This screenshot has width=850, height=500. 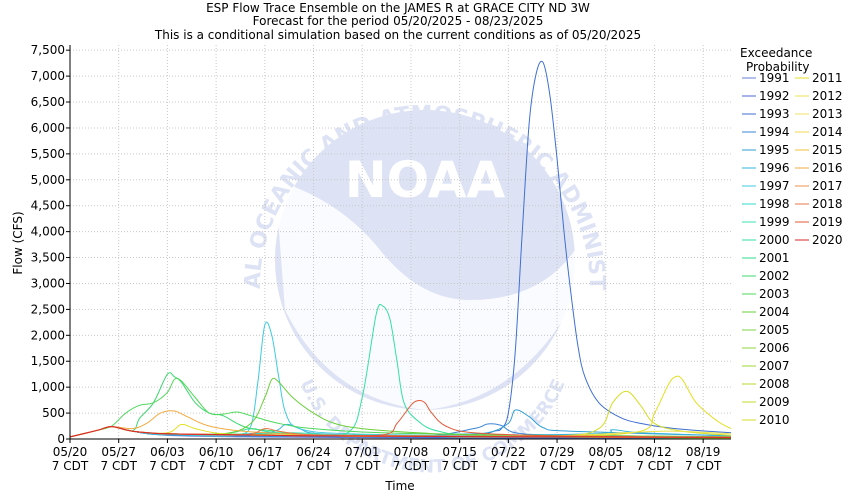 What do you see at coordinates (216, 452) in the screenshot?
I see `x-tick-label-date: 06/10` at bounding box center [216, 452].